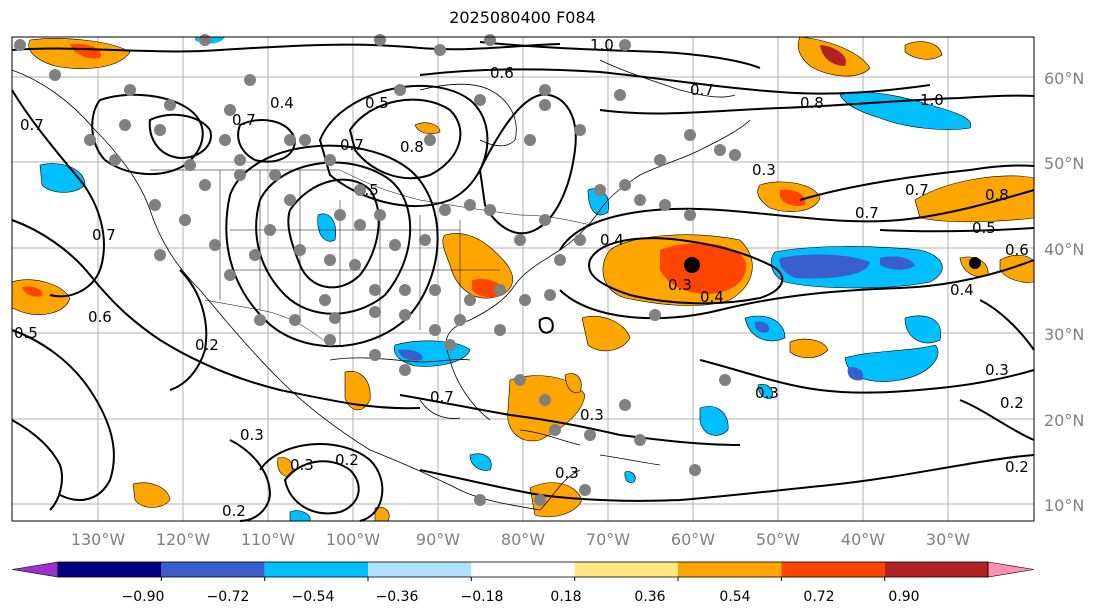  I want to click on greenland-coast, so click(667, 78).